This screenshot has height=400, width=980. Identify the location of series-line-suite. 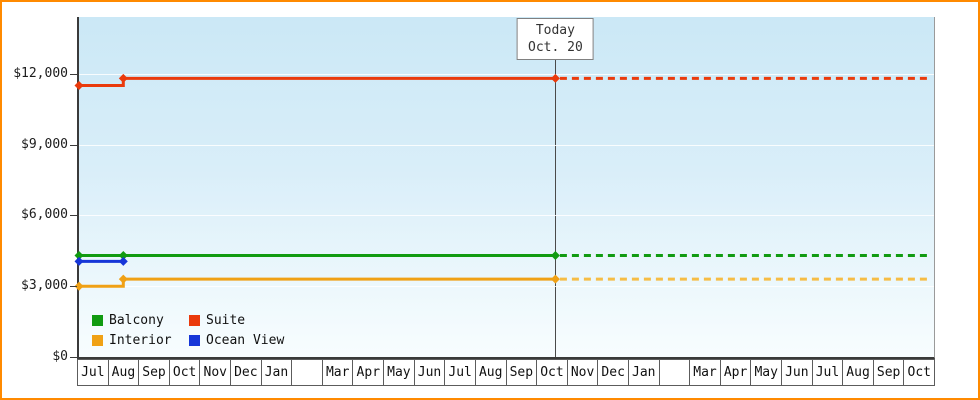
(317, 81).